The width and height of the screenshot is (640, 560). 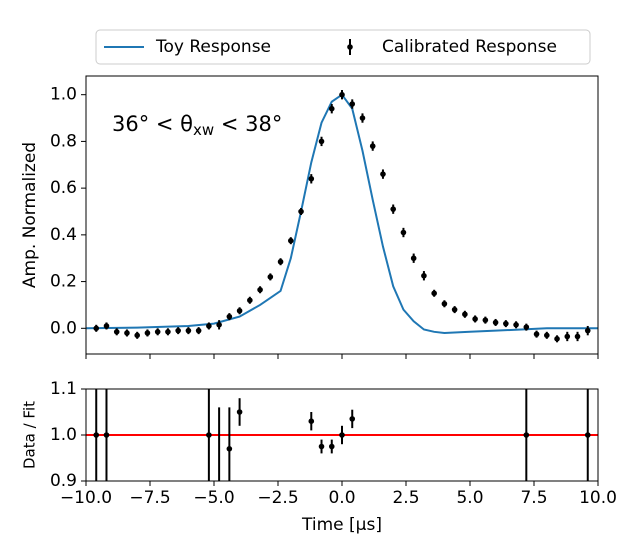 I want to click on y-tick-label: 0.6, so click(x=63, y=188).